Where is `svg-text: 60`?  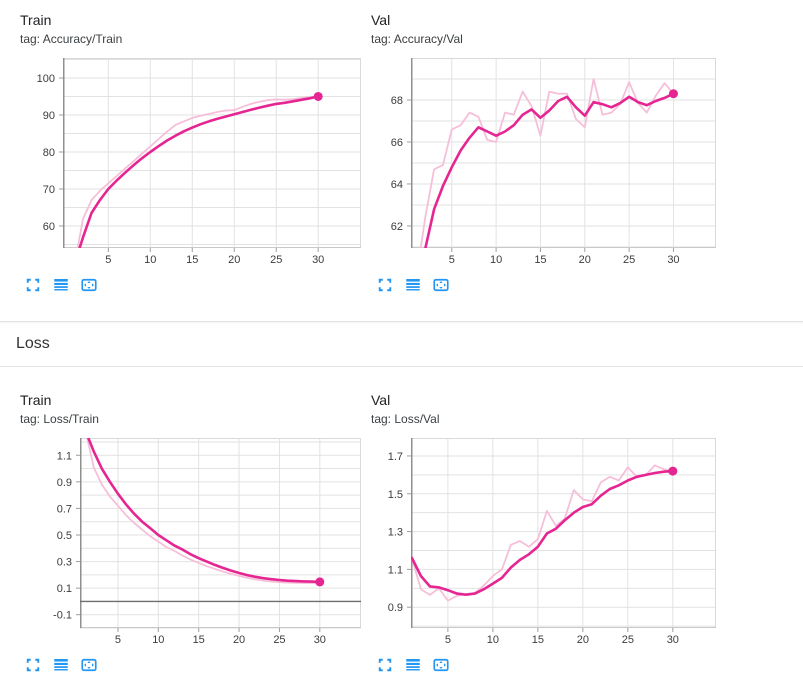 svg-text: 60 is located at coordinates (49, 227).